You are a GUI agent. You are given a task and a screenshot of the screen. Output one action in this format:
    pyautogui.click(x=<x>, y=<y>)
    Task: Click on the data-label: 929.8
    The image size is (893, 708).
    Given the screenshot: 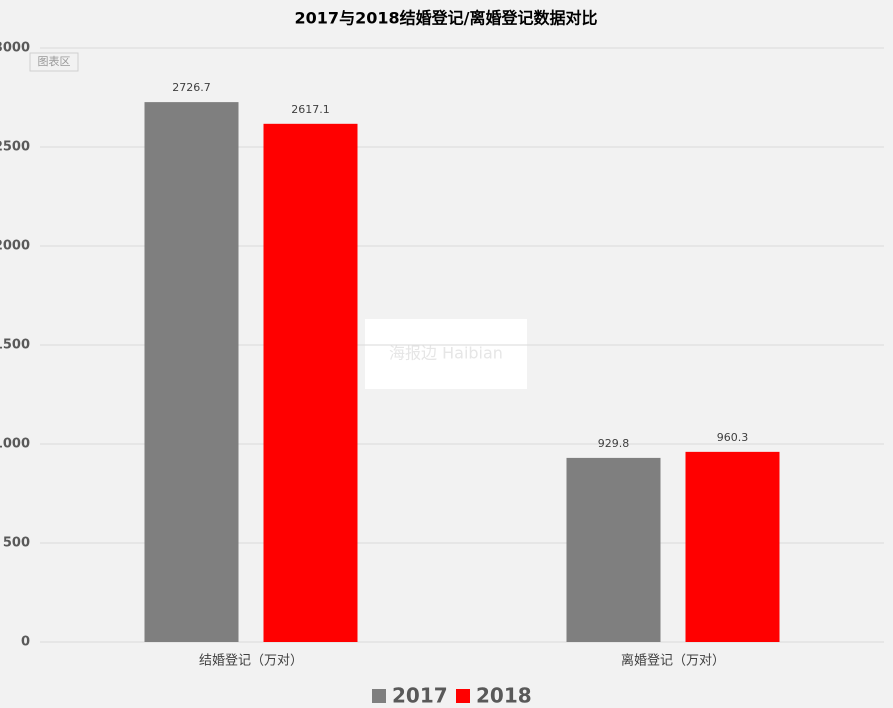 What is the action you would take?
    pyautogui.click(x=614, y=443)
    